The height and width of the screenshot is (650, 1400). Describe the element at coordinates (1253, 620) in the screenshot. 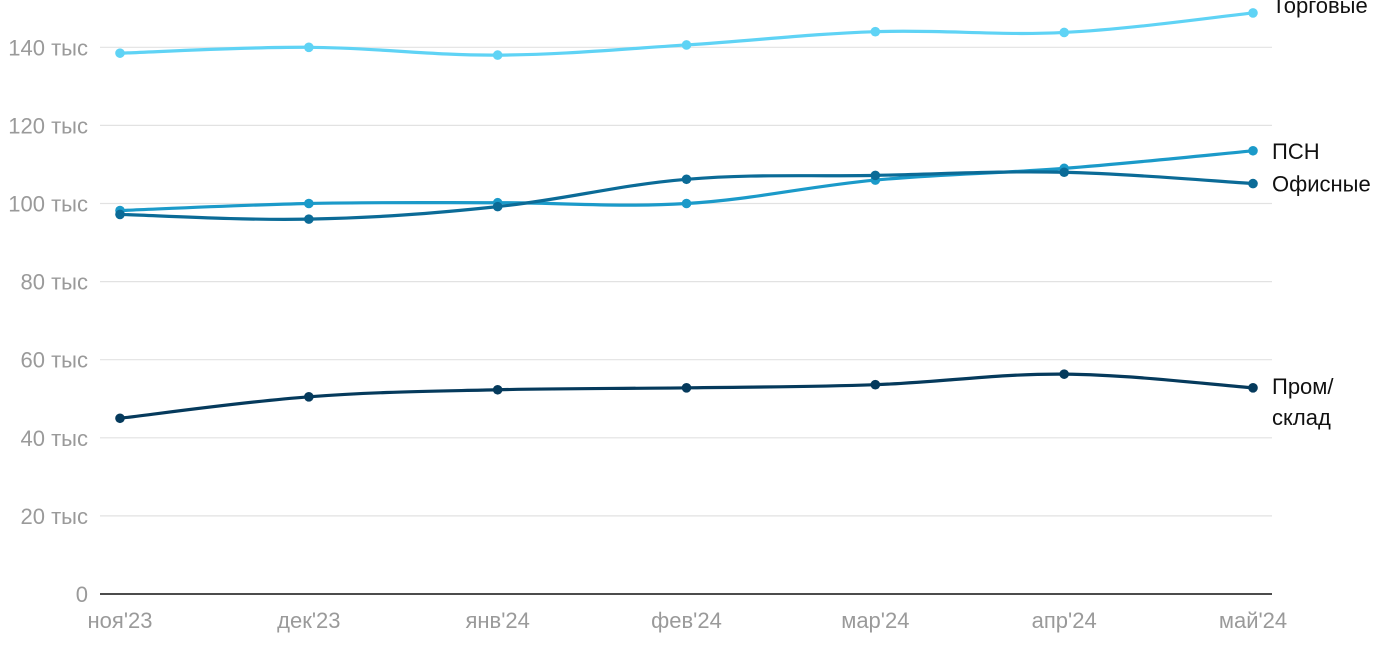

I see `x-tick-label: май'24` at that location.